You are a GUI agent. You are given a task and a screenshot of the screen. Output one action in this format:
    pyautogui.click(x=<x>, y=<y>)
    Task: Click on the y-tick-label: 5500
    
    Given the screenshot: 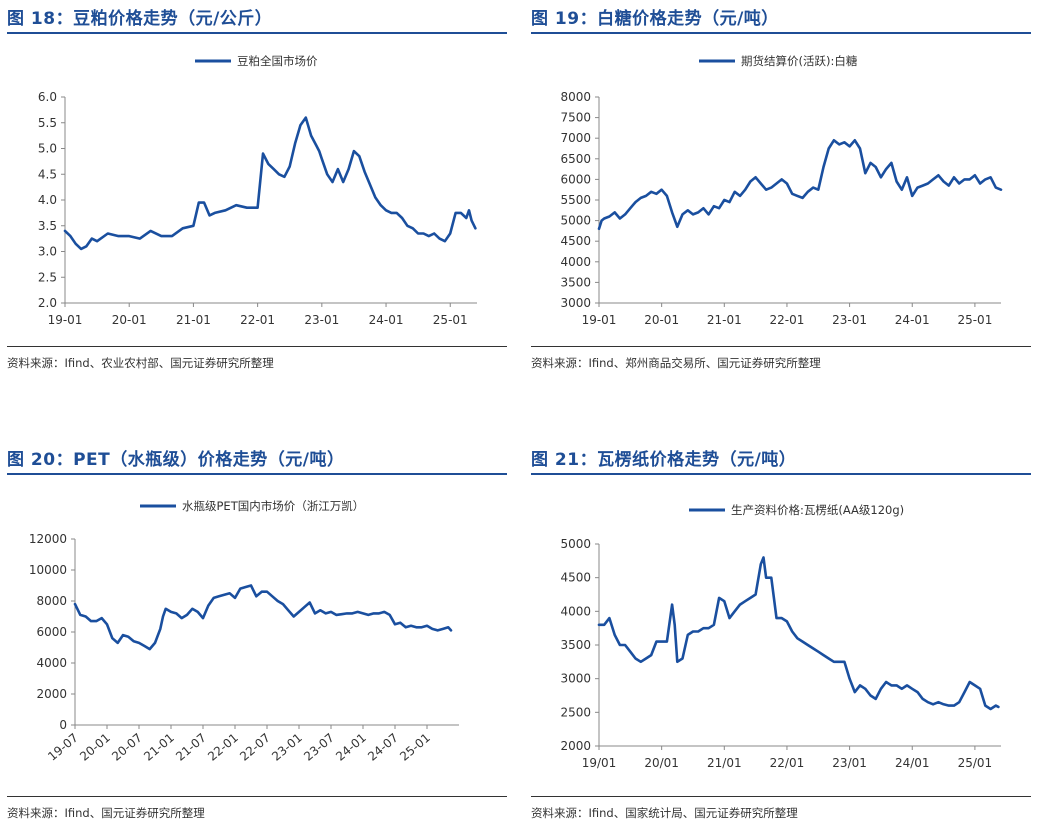 What is the action you would take?
    pyautogui.click(x=575, y=200)
    